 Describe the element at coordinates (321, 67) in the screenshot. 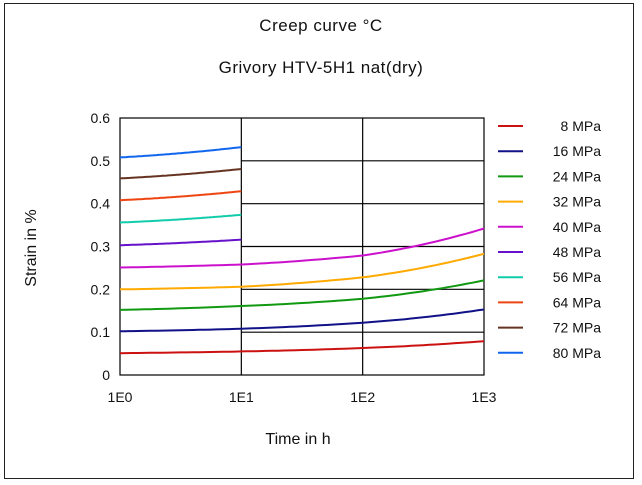

I see `chart-subtitle: Grivory HTV-5H1 nat(dry)` at that location.